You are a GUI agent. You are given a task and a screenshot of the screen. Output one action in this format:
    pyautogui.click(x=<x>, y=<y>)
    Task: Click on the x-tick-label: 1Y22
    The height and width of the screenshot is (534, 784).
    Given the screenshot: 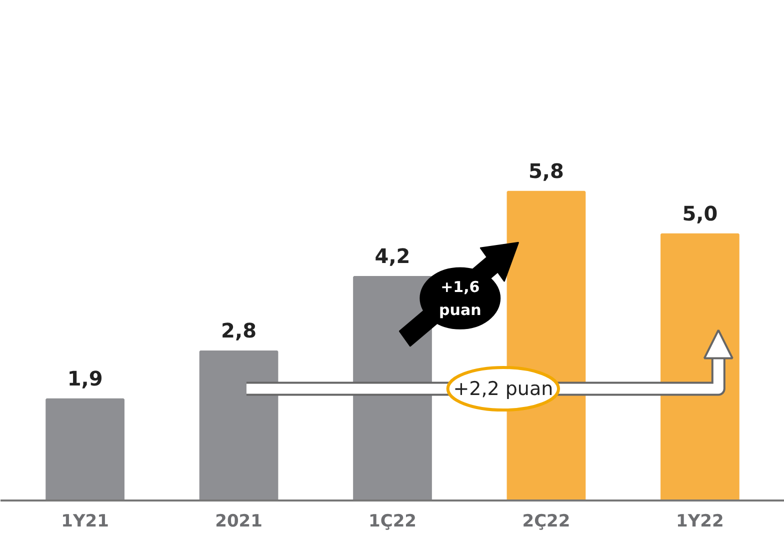 What is the action you would take?
    pyautogui.click(x=700, y=522)
    